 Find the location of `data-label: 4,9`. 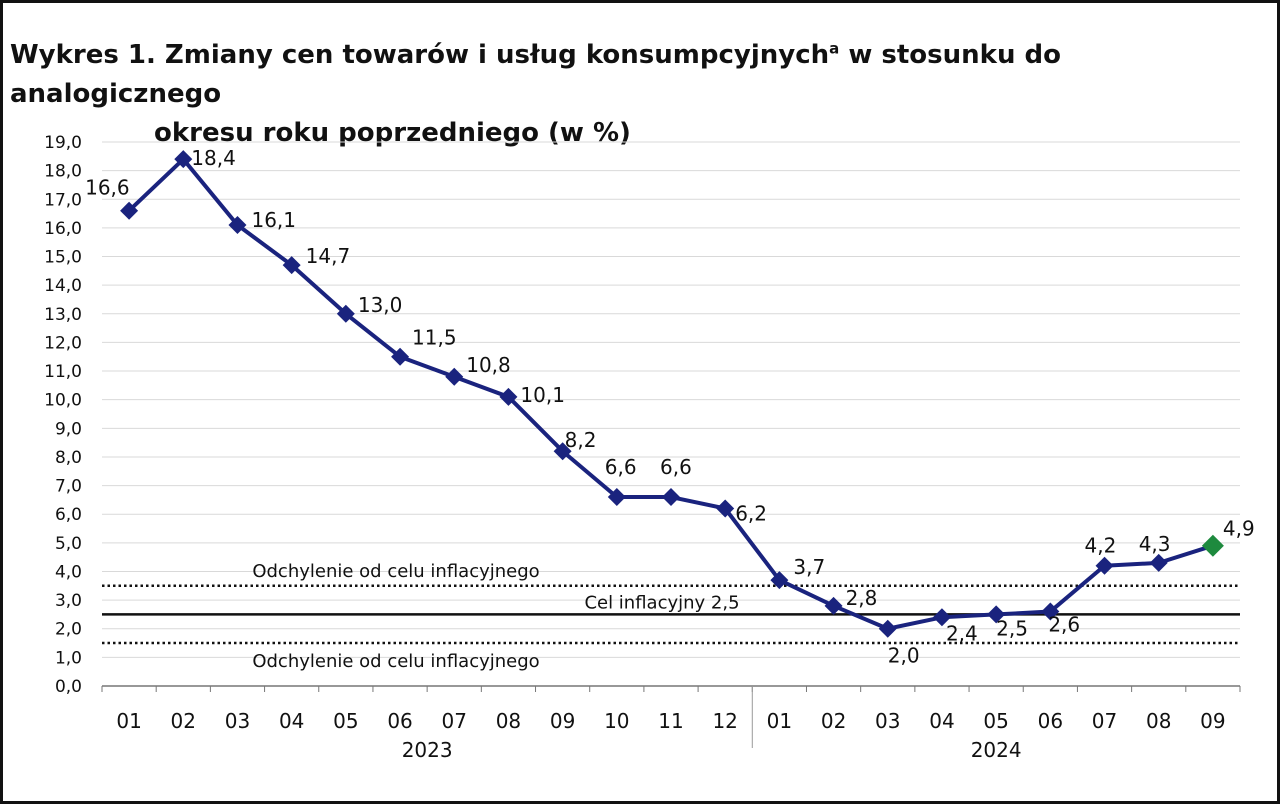

data-label: 4,9 is located at coordinates (1239, 529).